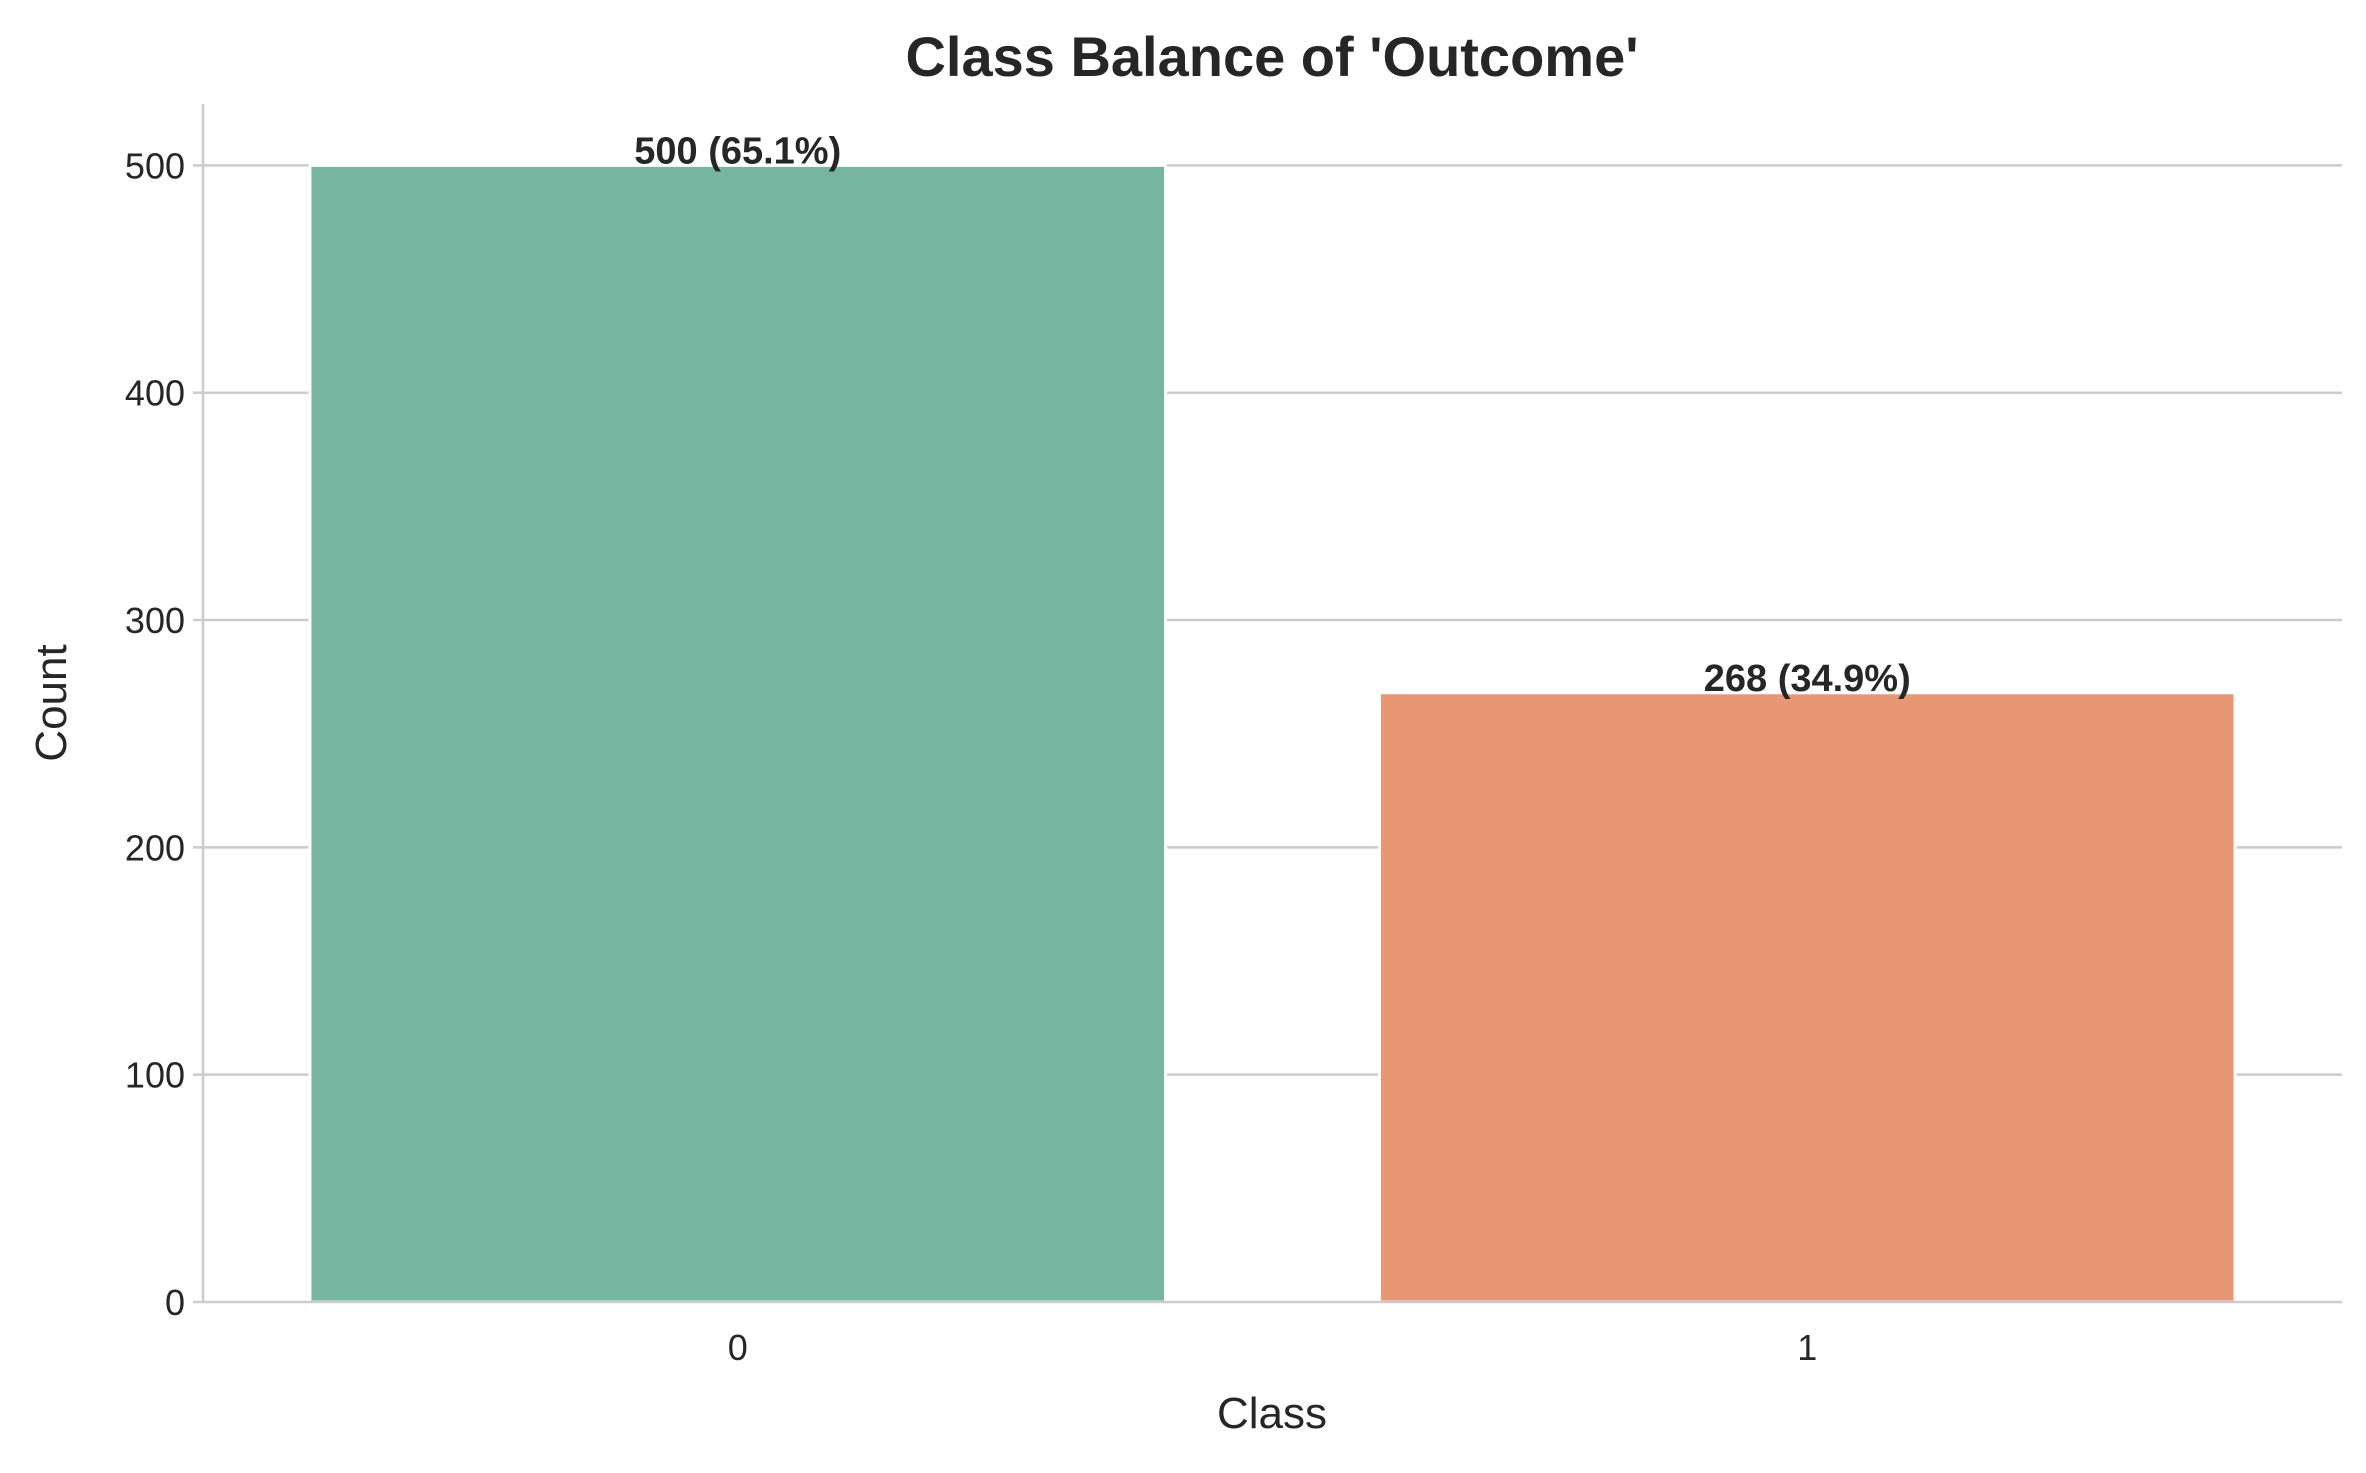  I want to click on y-tick-label: 100, so click(155, 1075).